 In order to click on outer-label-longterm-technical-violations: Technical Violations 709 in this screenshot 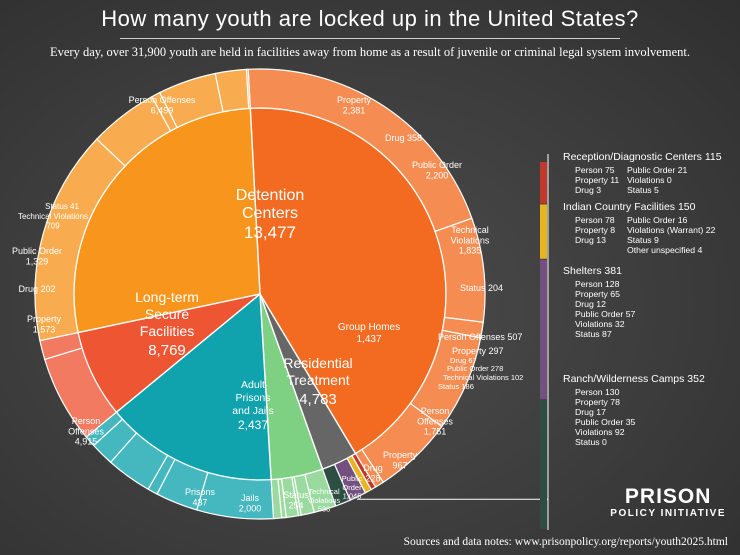, I will do `click(53, 221)`.